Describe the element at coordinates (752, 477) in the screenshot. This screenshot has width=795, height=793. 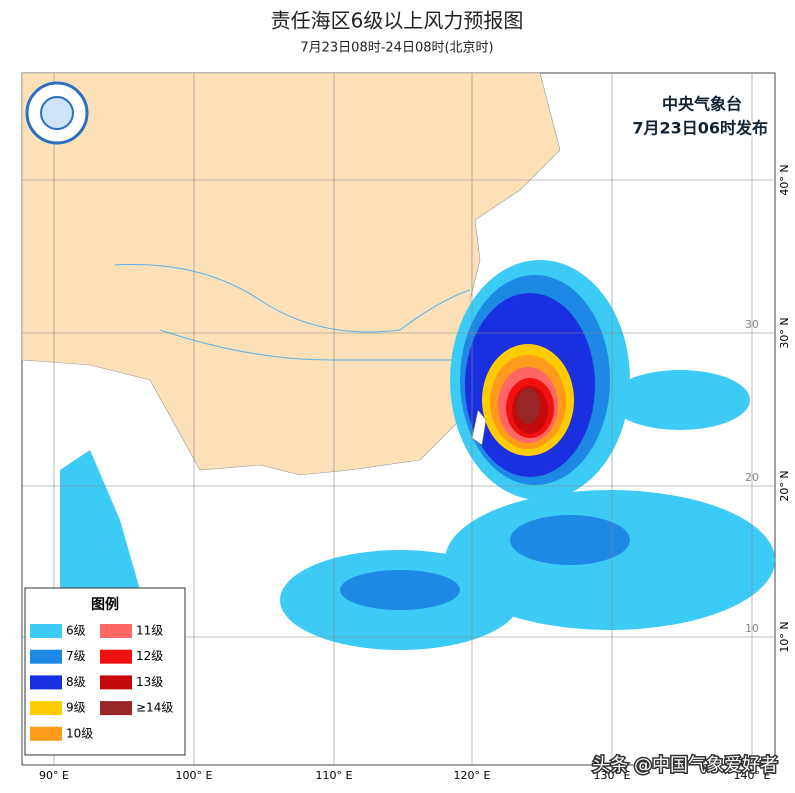
I see `inner-latitude-label: 20` at that location.